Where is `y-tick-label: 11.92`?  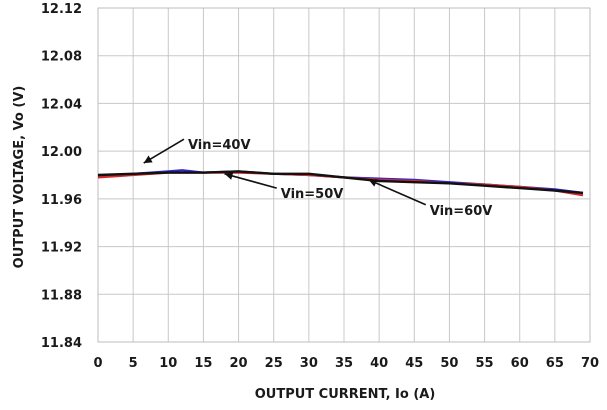
y-tick-label: 11.92 is located at coordinates (61, 248).